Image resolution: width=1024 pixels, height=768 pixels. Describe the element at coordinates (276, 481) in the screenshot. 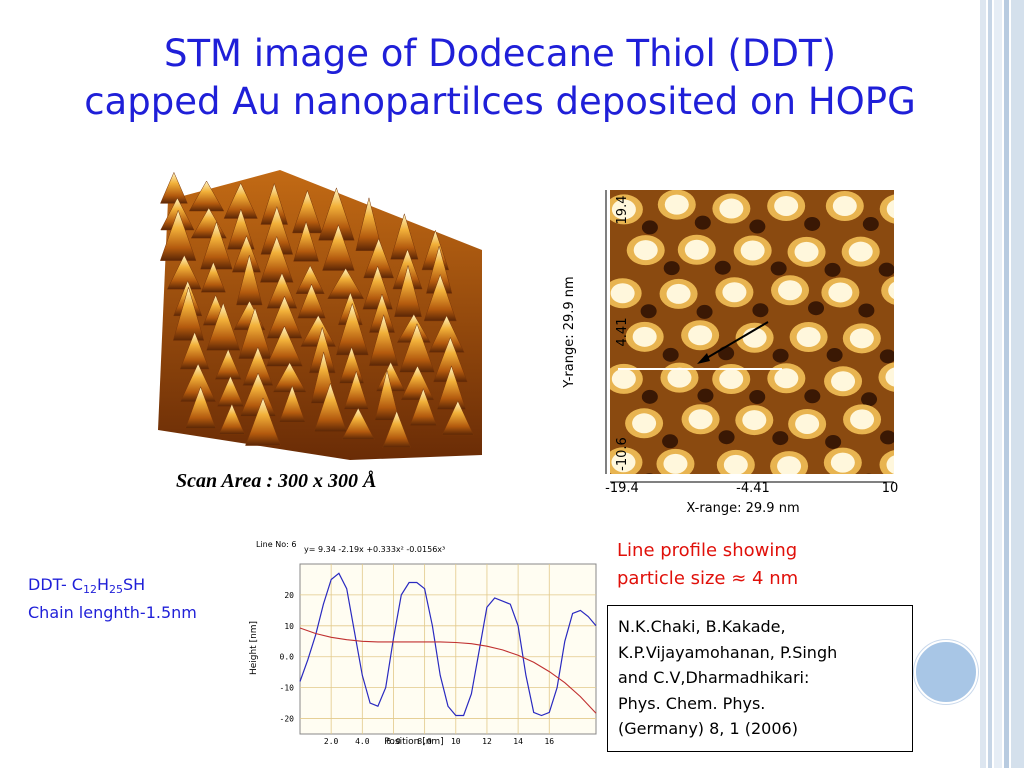

I see `scan-area-caption: Scan Area : 300 x 300 Å` at that location.